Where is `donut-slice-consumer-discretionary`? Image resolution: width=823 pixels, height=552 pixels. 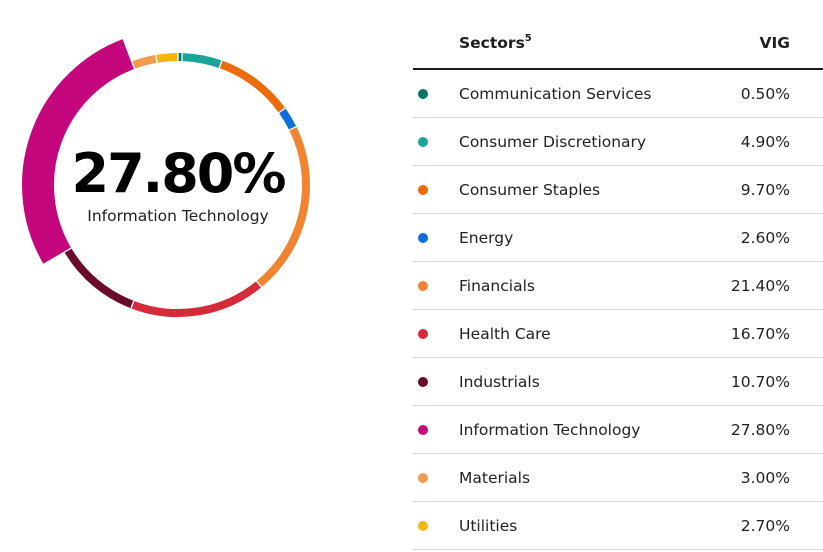 donut-slice-consumer-discretionary is located at coordinates (202, 60).